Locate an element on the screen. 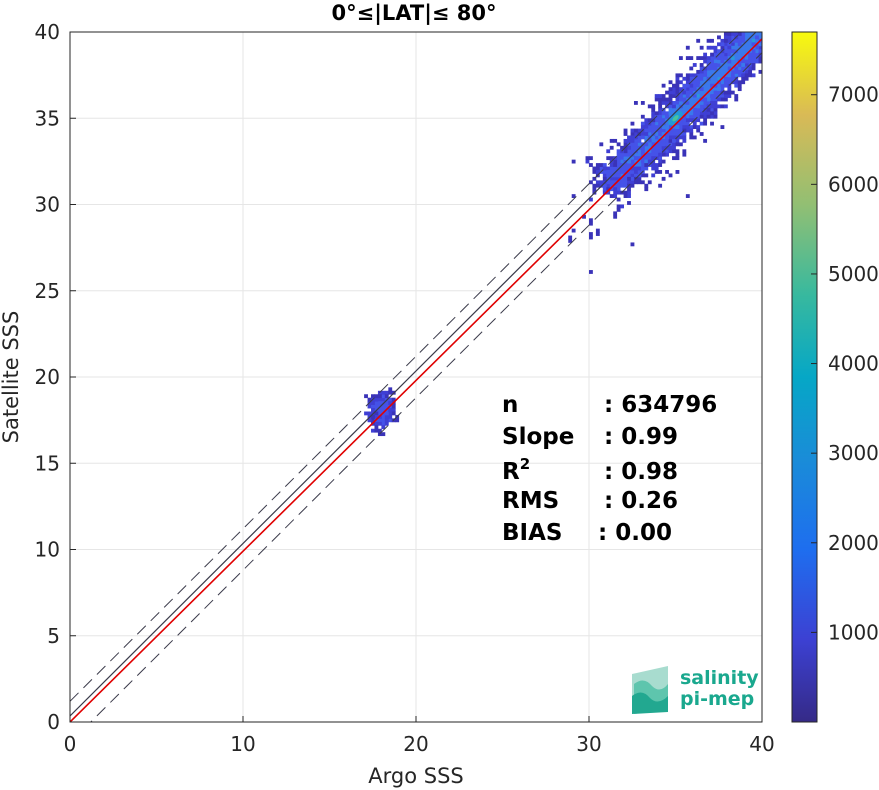 The width and height of the screenshot is (879, 790). y-tick-label: 40 is located at coordinates (47, 32).